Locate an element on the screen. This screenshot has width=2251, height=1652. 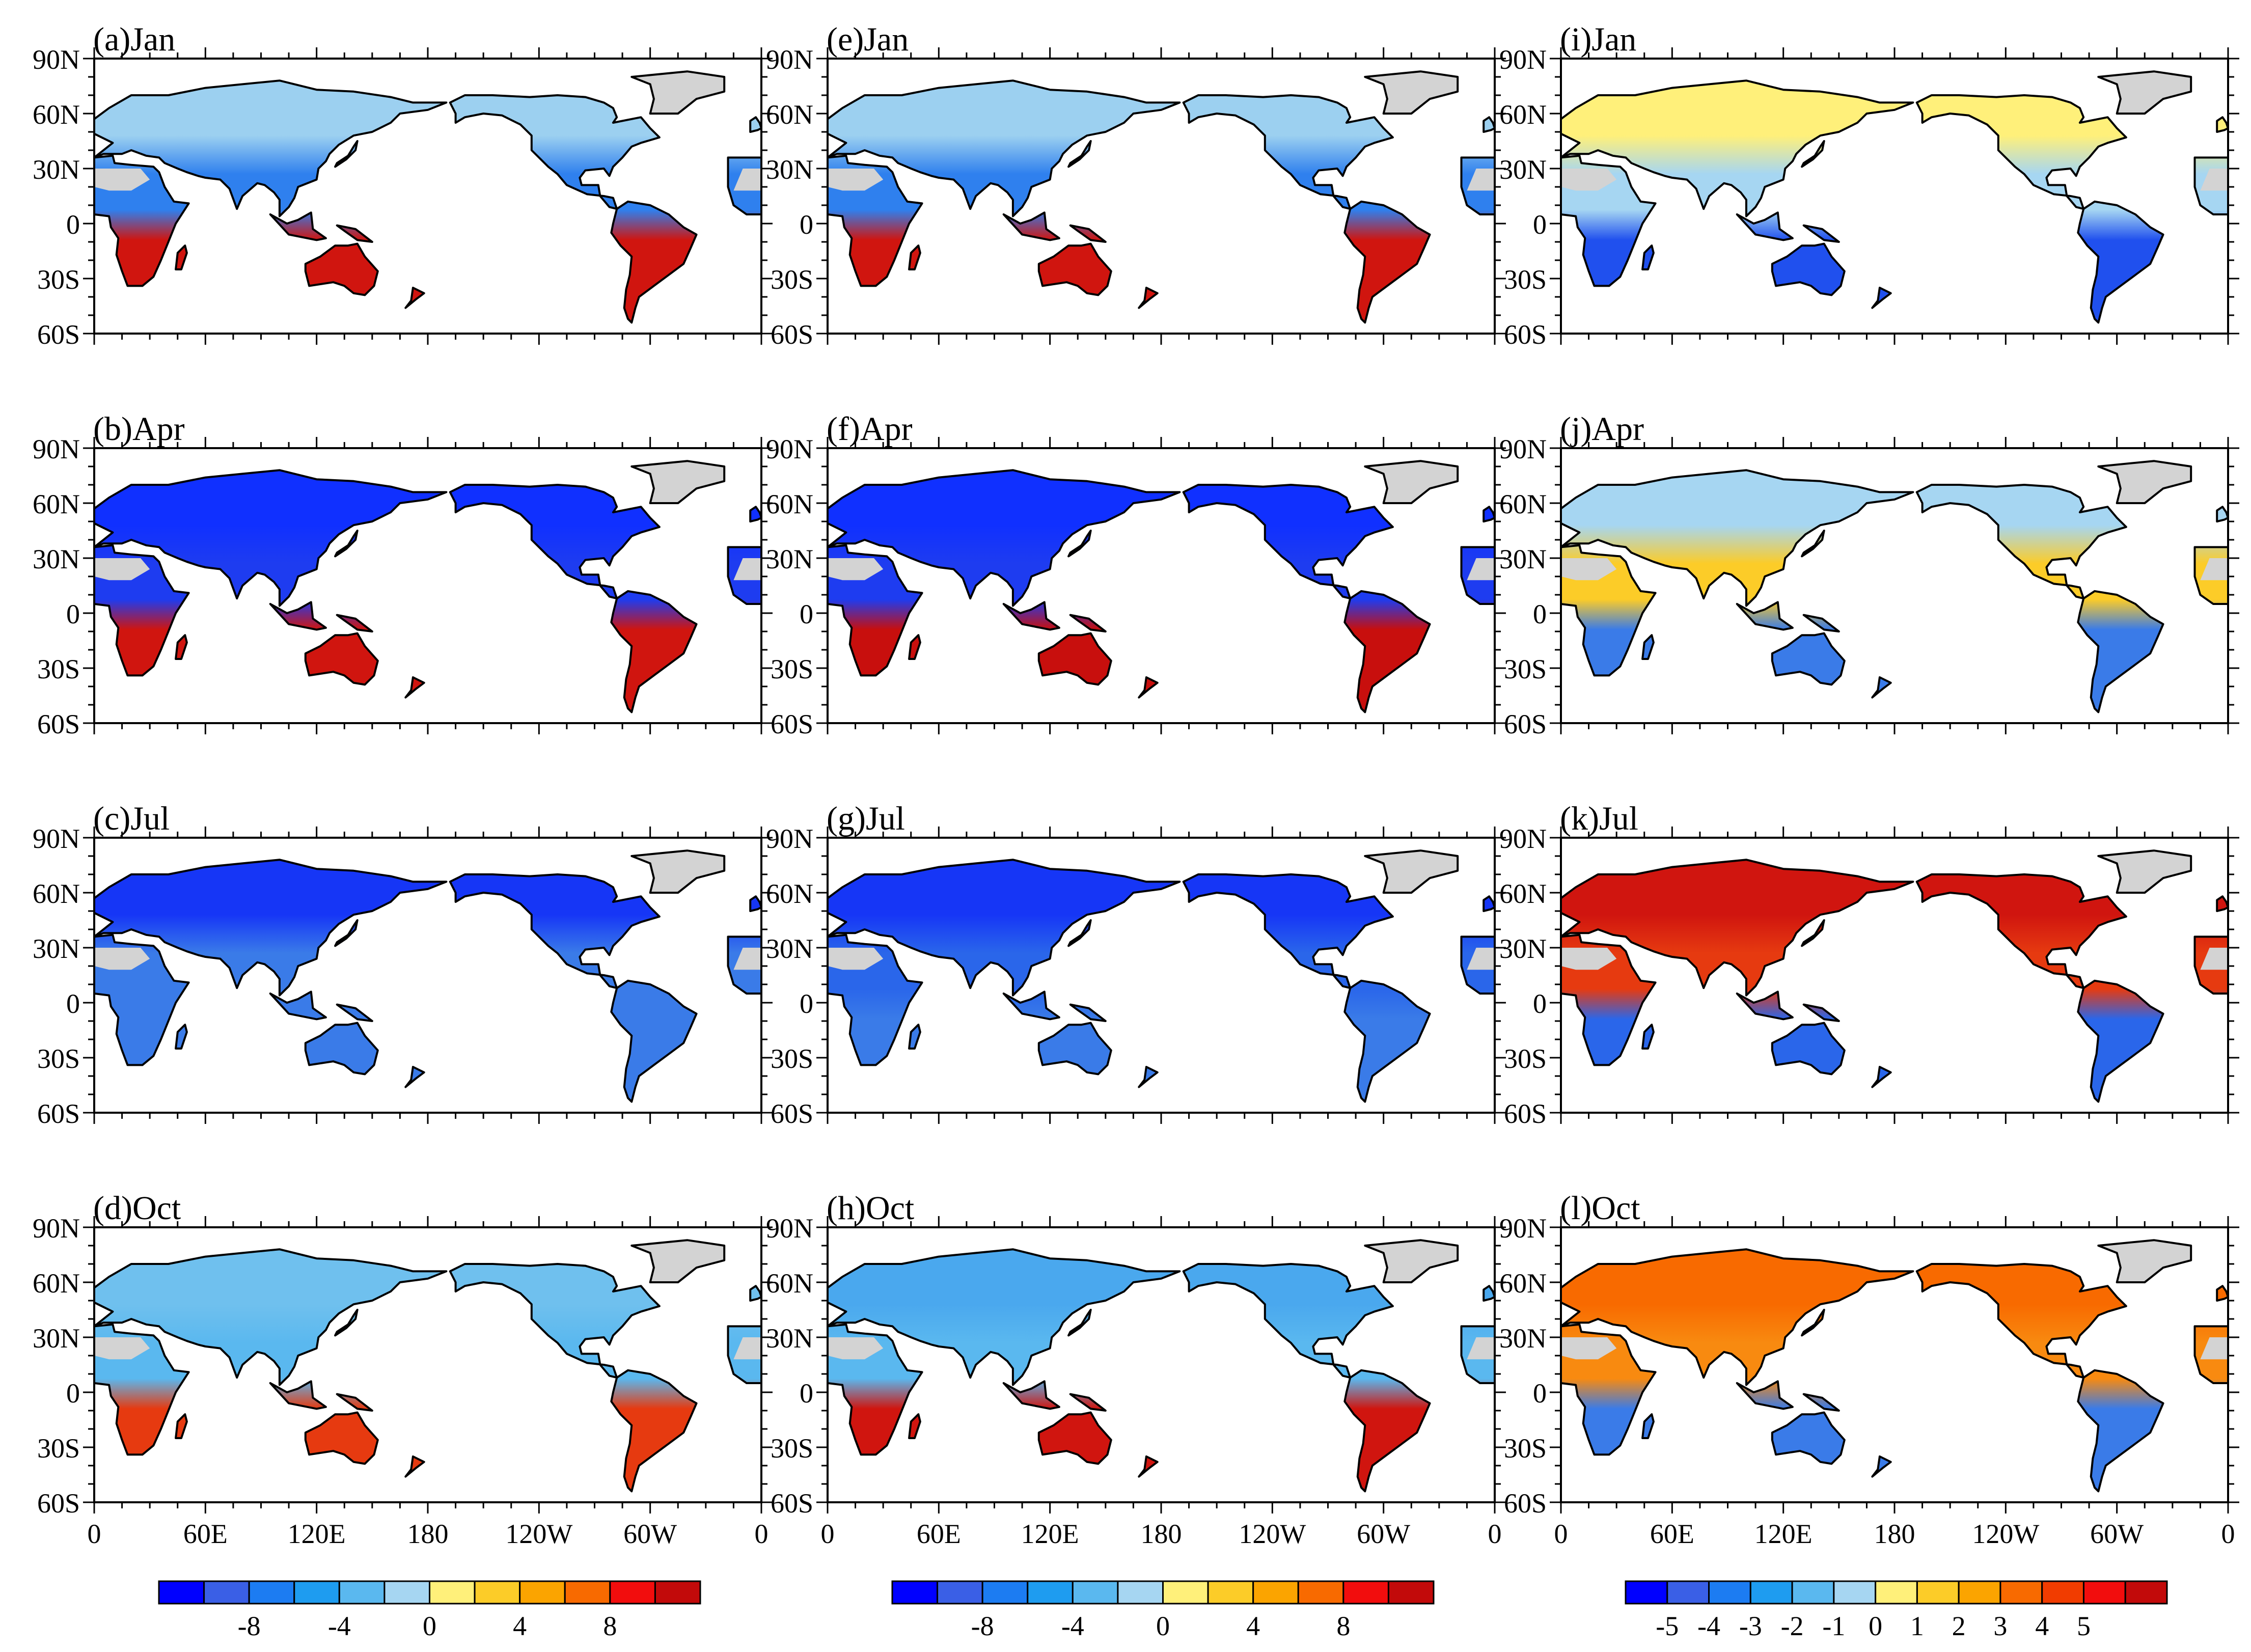
lon-tick-label: 120E is located at coordinates (1050, 1534).